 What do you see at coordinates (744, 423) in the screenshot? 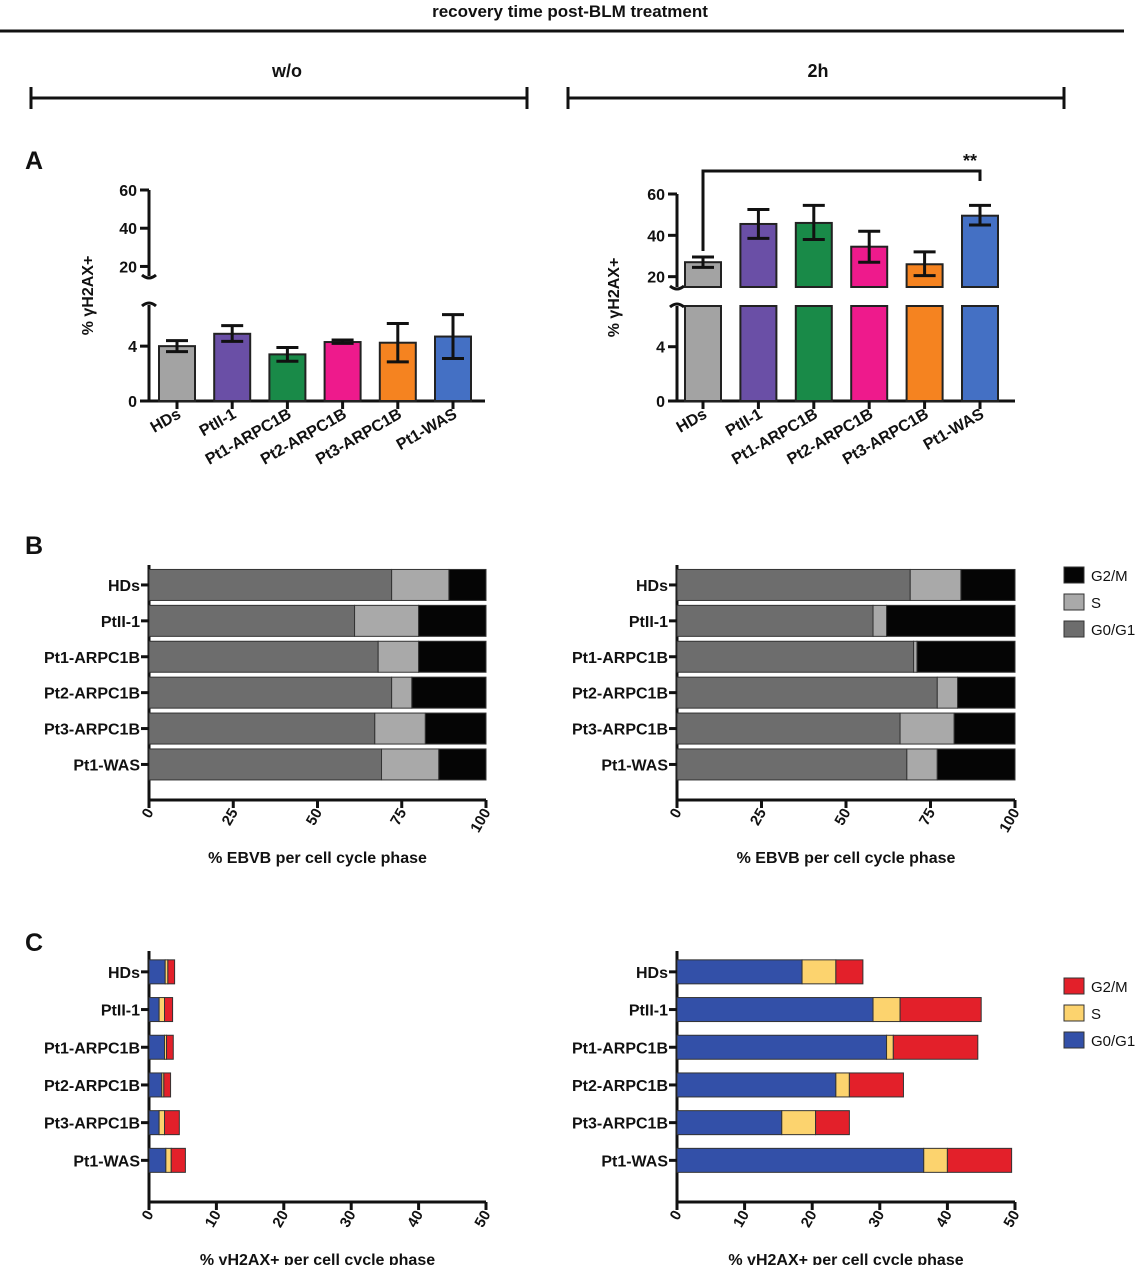
I see `x-tick-label: PtII-1` at bounding box center [744, 423].